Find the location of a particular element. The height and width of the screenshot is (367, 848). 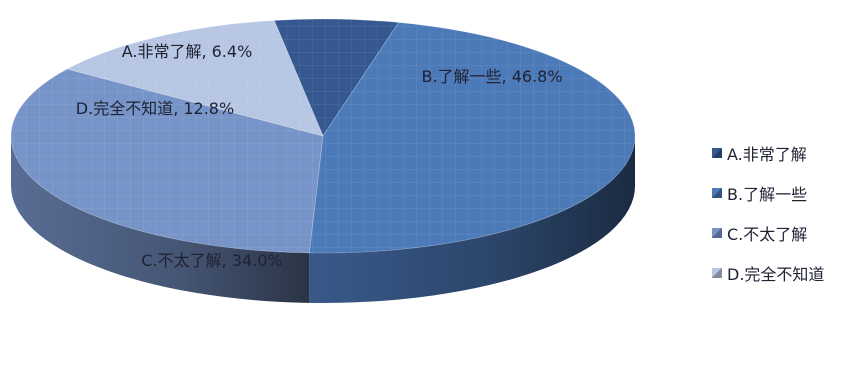

legend-item-d: D.完全不知道 is located at coordinates (768, 273).